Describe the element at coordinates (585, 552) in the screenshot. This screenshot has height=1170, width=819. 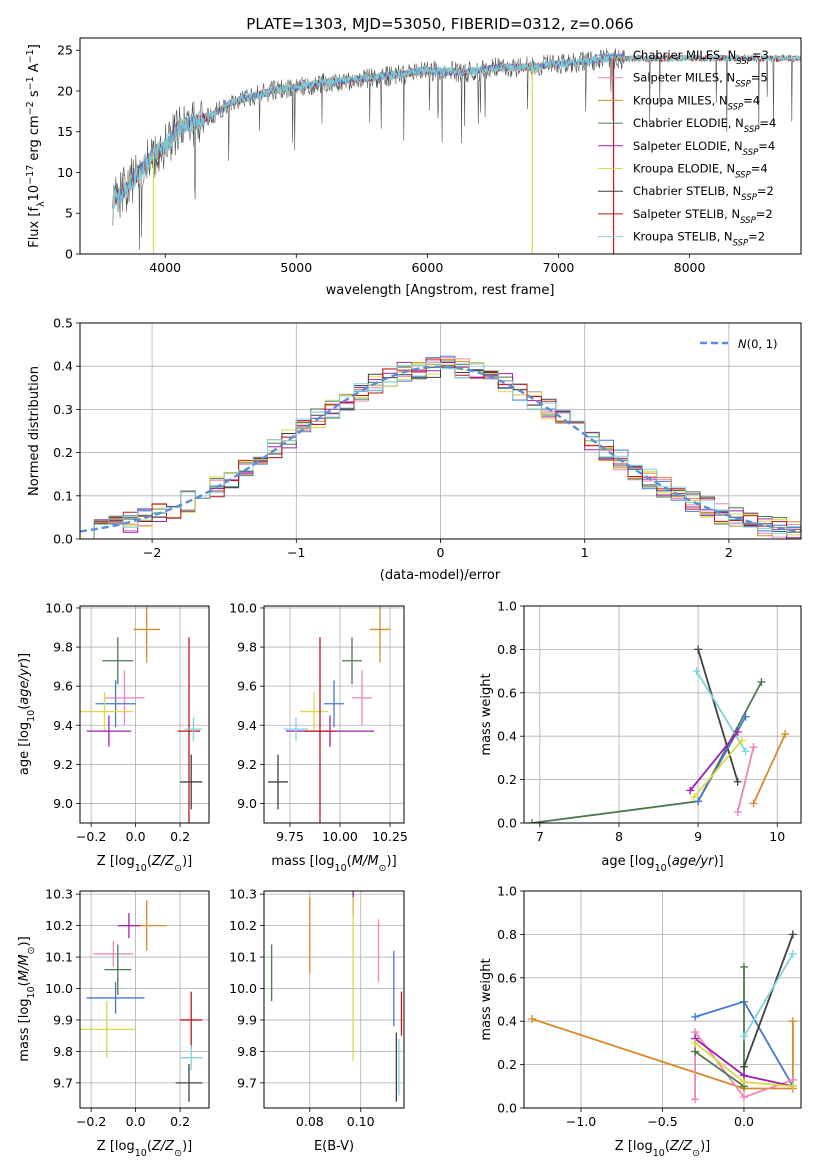
I see `x-tick-label: 1` at that location.